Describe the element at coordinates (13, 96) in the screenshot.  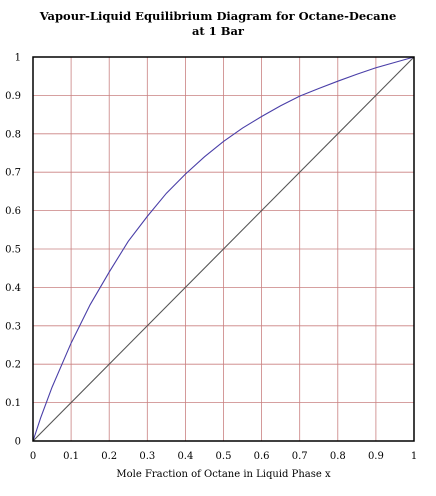
I see `y-tick-label: 0.9` at that location.